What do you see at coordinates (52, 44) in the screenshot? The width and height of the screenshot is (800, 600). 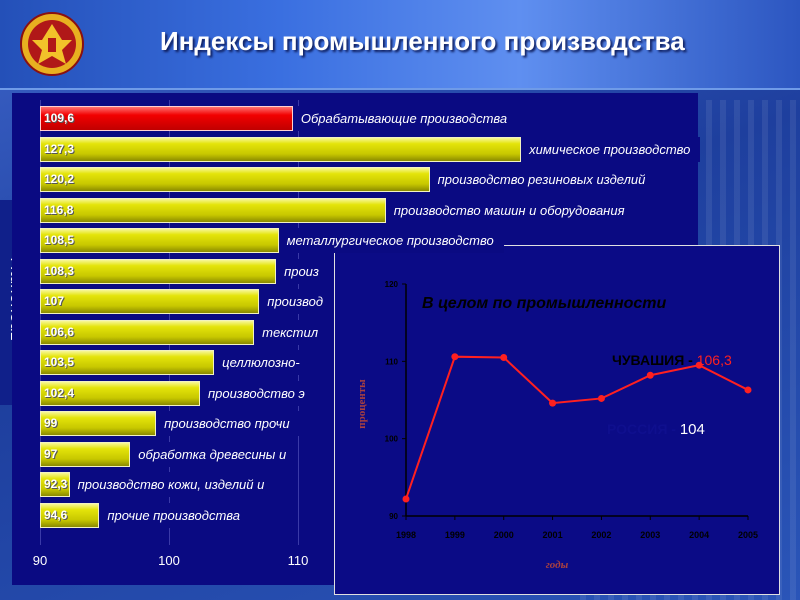 I see `chuvashia-emblem-icon` at bounding box center [52, 44].